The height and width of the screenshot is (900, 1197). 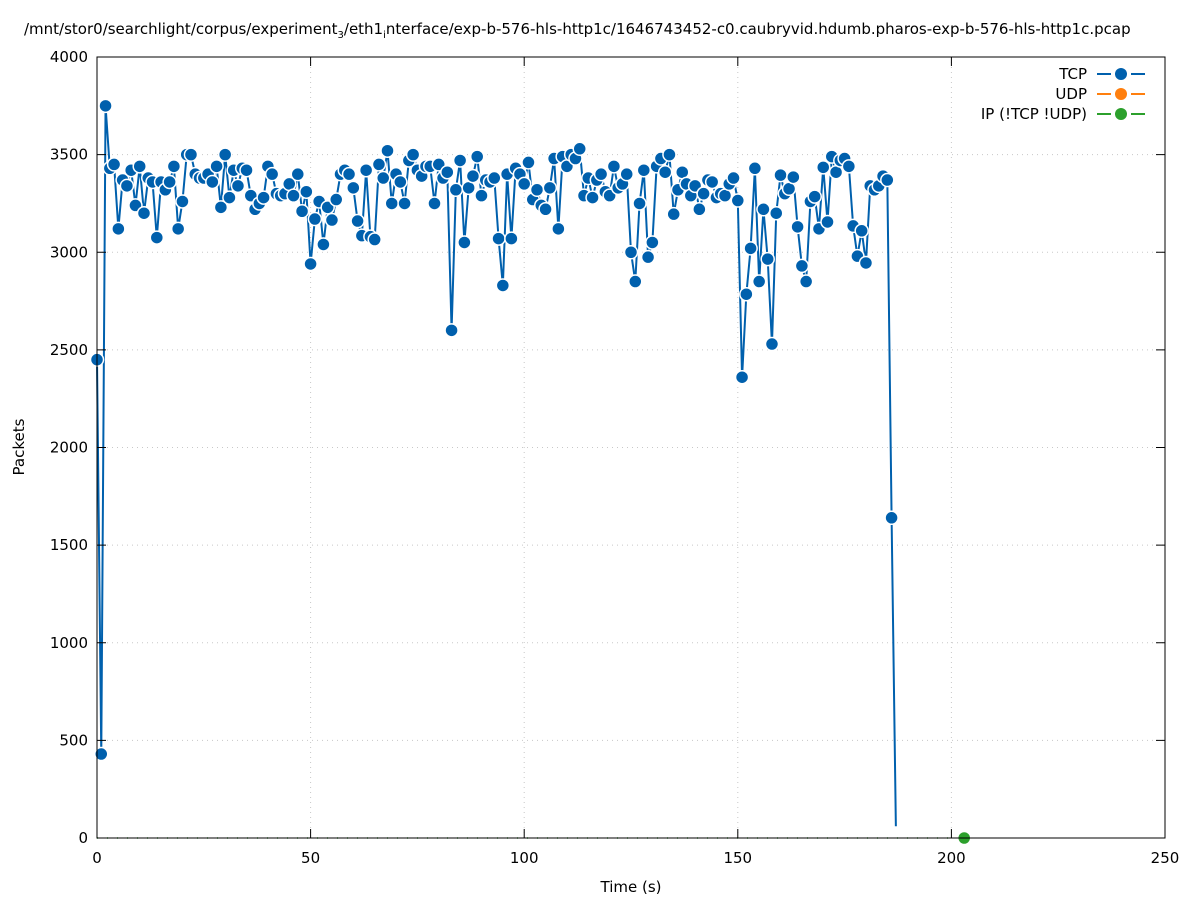 I want to click on x-tick-label: 100, so click(x=524, y=858).